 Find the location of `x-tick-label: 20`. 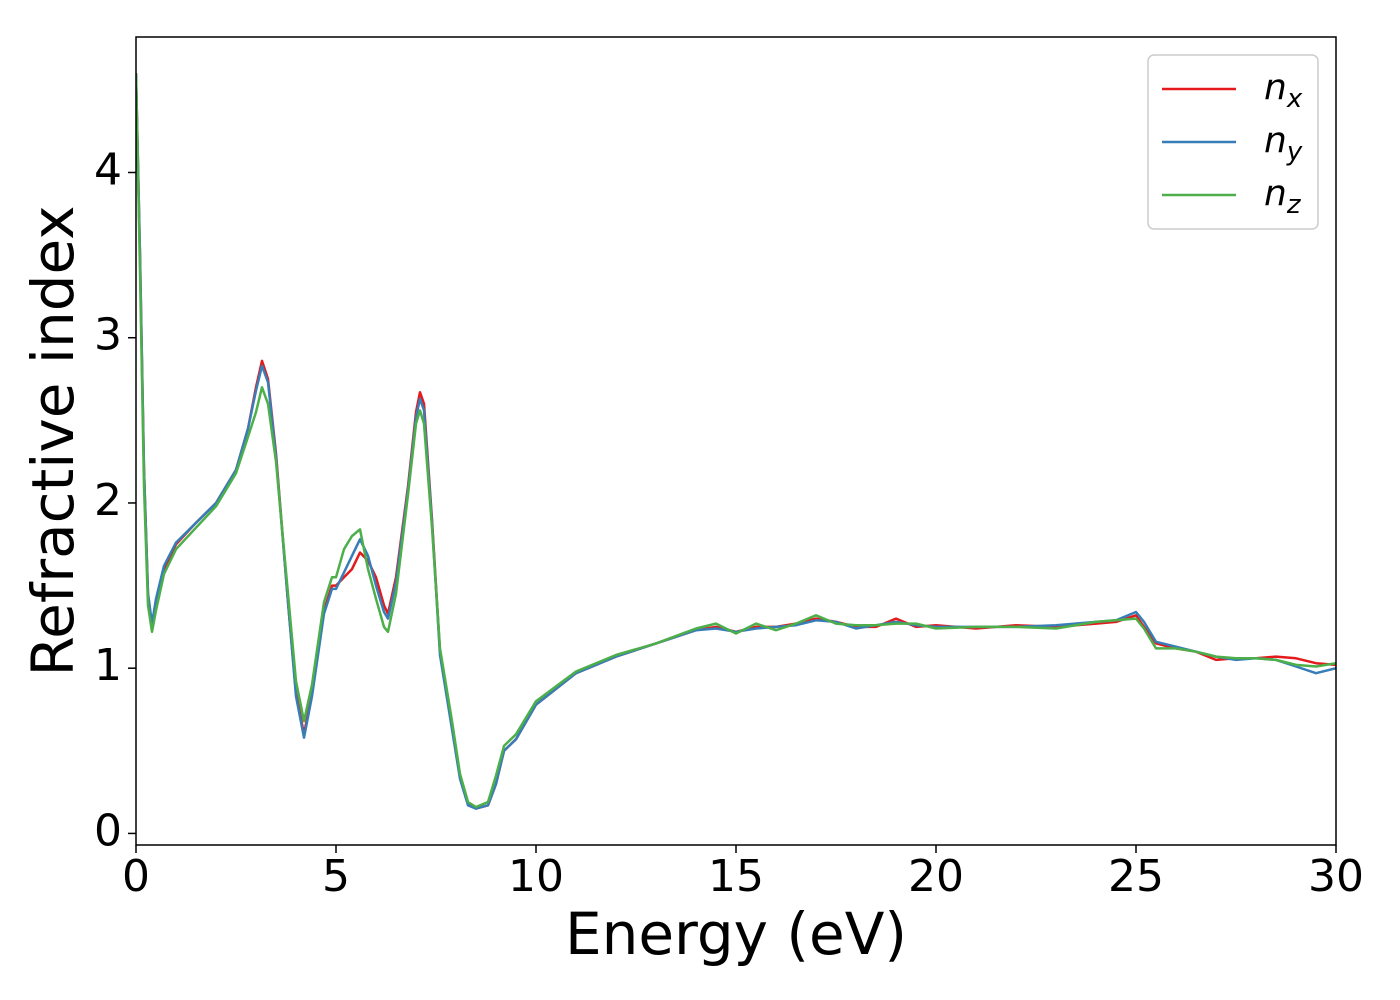

x-tick-label: 20 is located at coordinates (936, 876).